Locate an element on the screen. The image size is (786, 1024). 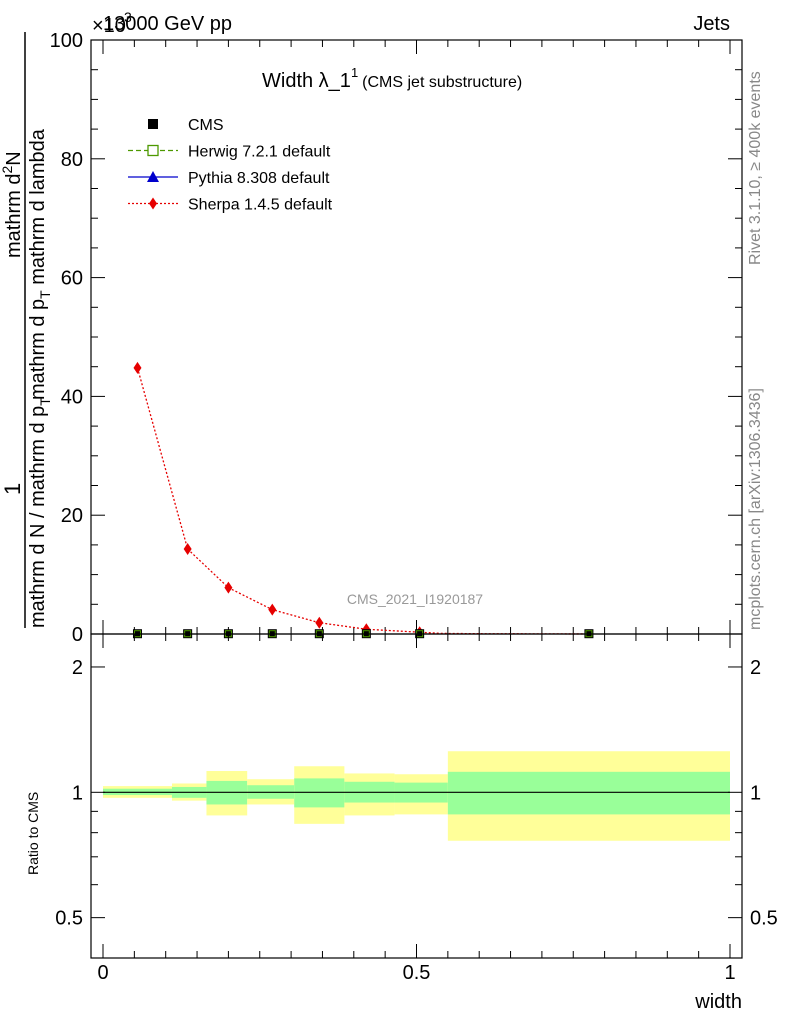
ratio-tick-label-right: 2 is located at coordinates (755, 668).